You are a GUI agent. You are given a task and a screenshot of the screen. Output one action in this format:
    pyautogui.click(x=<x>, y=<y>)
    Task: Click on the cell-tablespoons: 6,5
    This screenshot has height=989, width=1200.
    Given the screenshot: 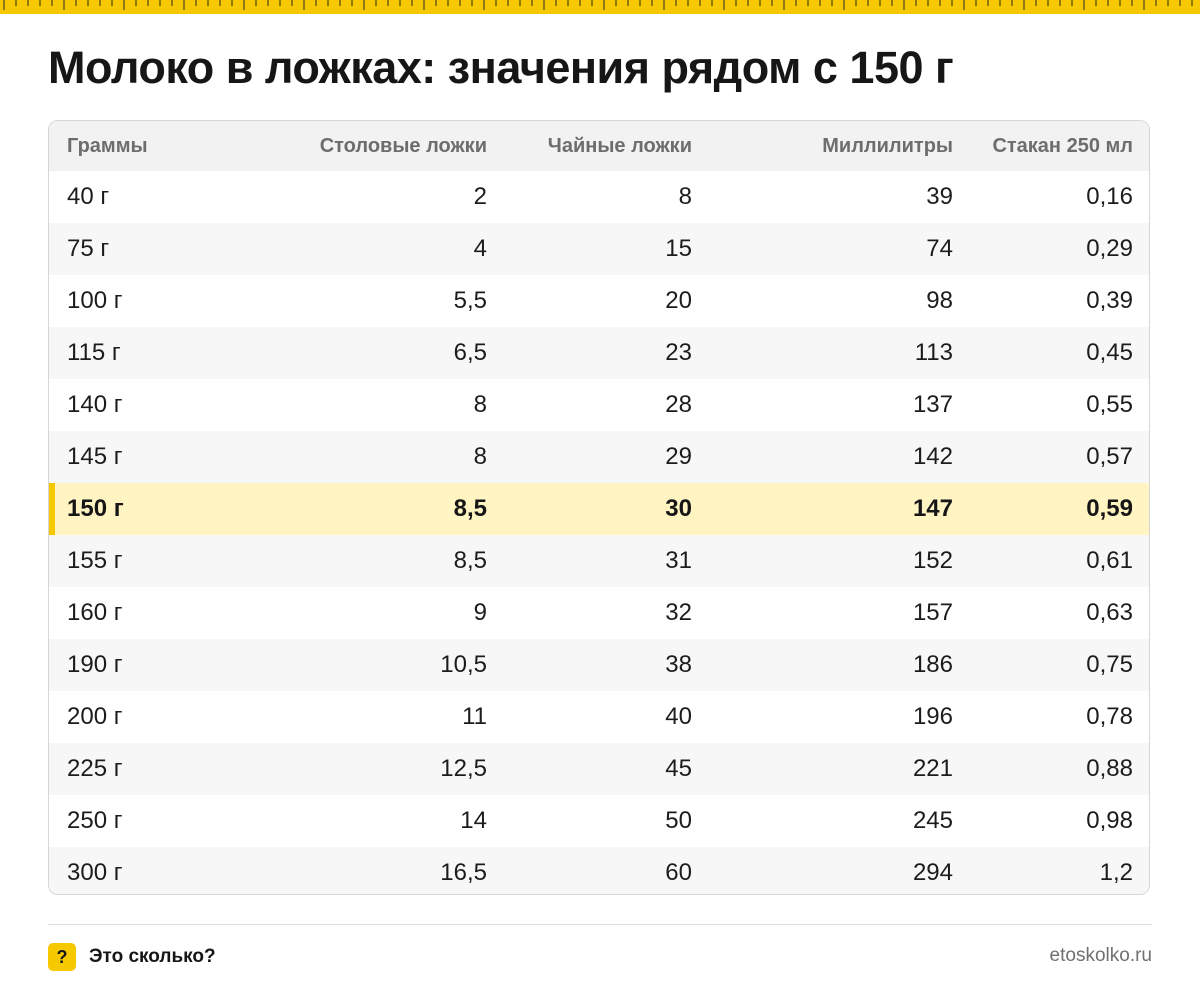 What is the action you would take?
    pyautogui.click(x=470, y=352)
    